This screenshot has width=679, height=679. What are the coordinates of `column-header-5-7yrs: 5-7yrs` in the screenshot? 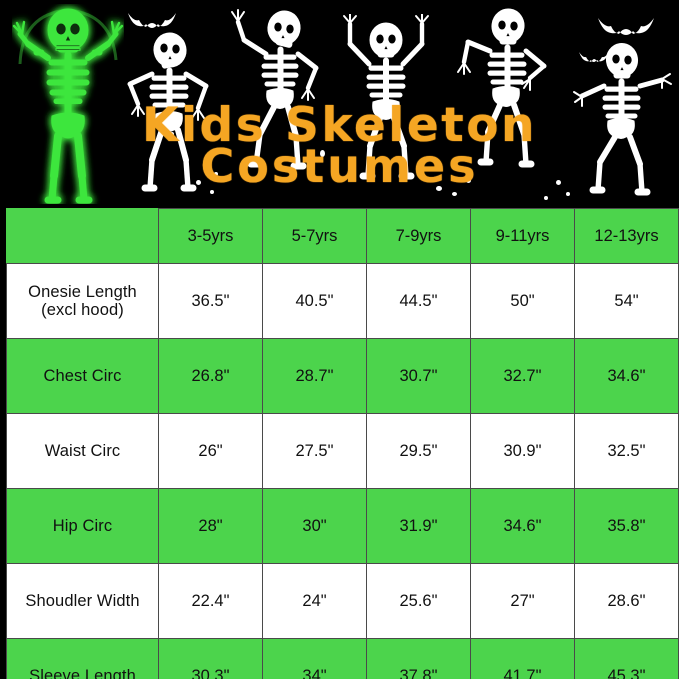 It's located at (314, 236).